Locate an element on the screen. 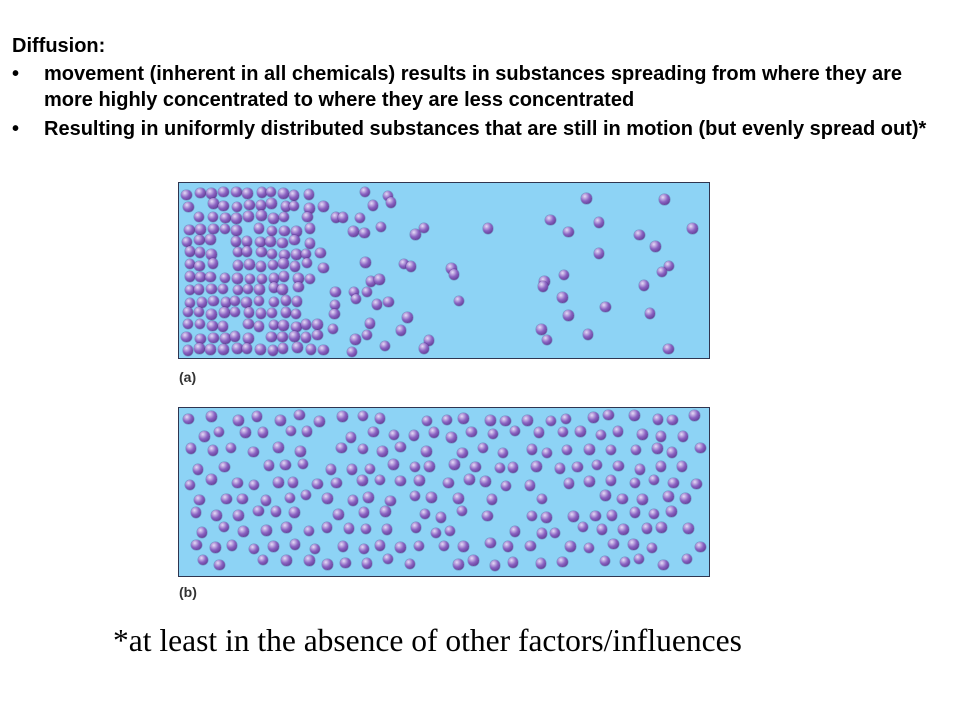 The height and width of the screenshot is (720, 960). slide-heading: Diffusion: is located at coordinates (59, 46).